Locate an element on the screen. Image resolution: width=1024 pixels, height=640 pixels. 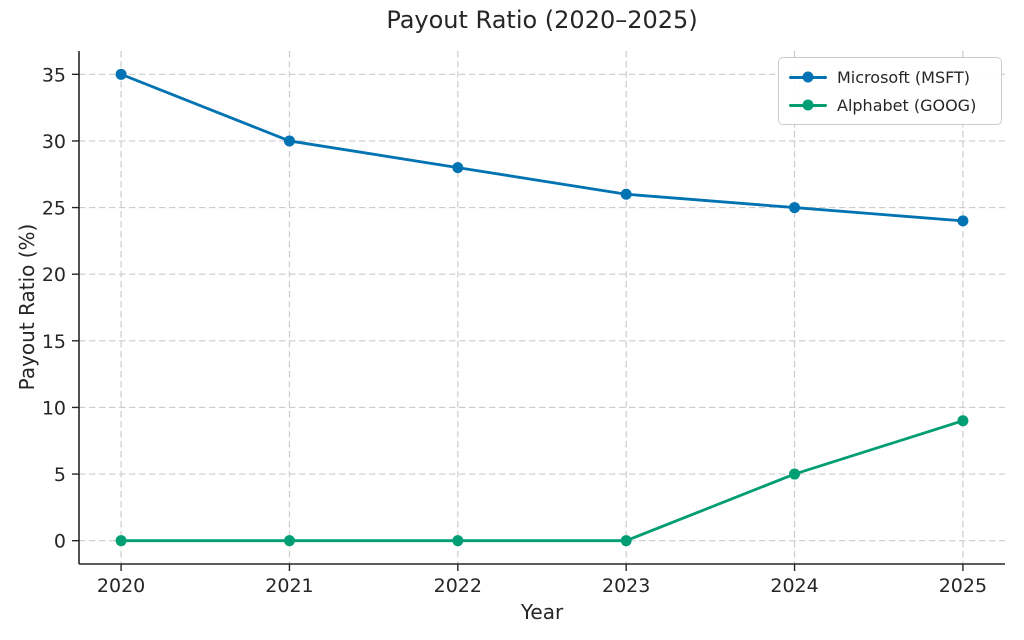
legend-item-msft: Microsoft (MSFT) is located at coordinates (890, 77).